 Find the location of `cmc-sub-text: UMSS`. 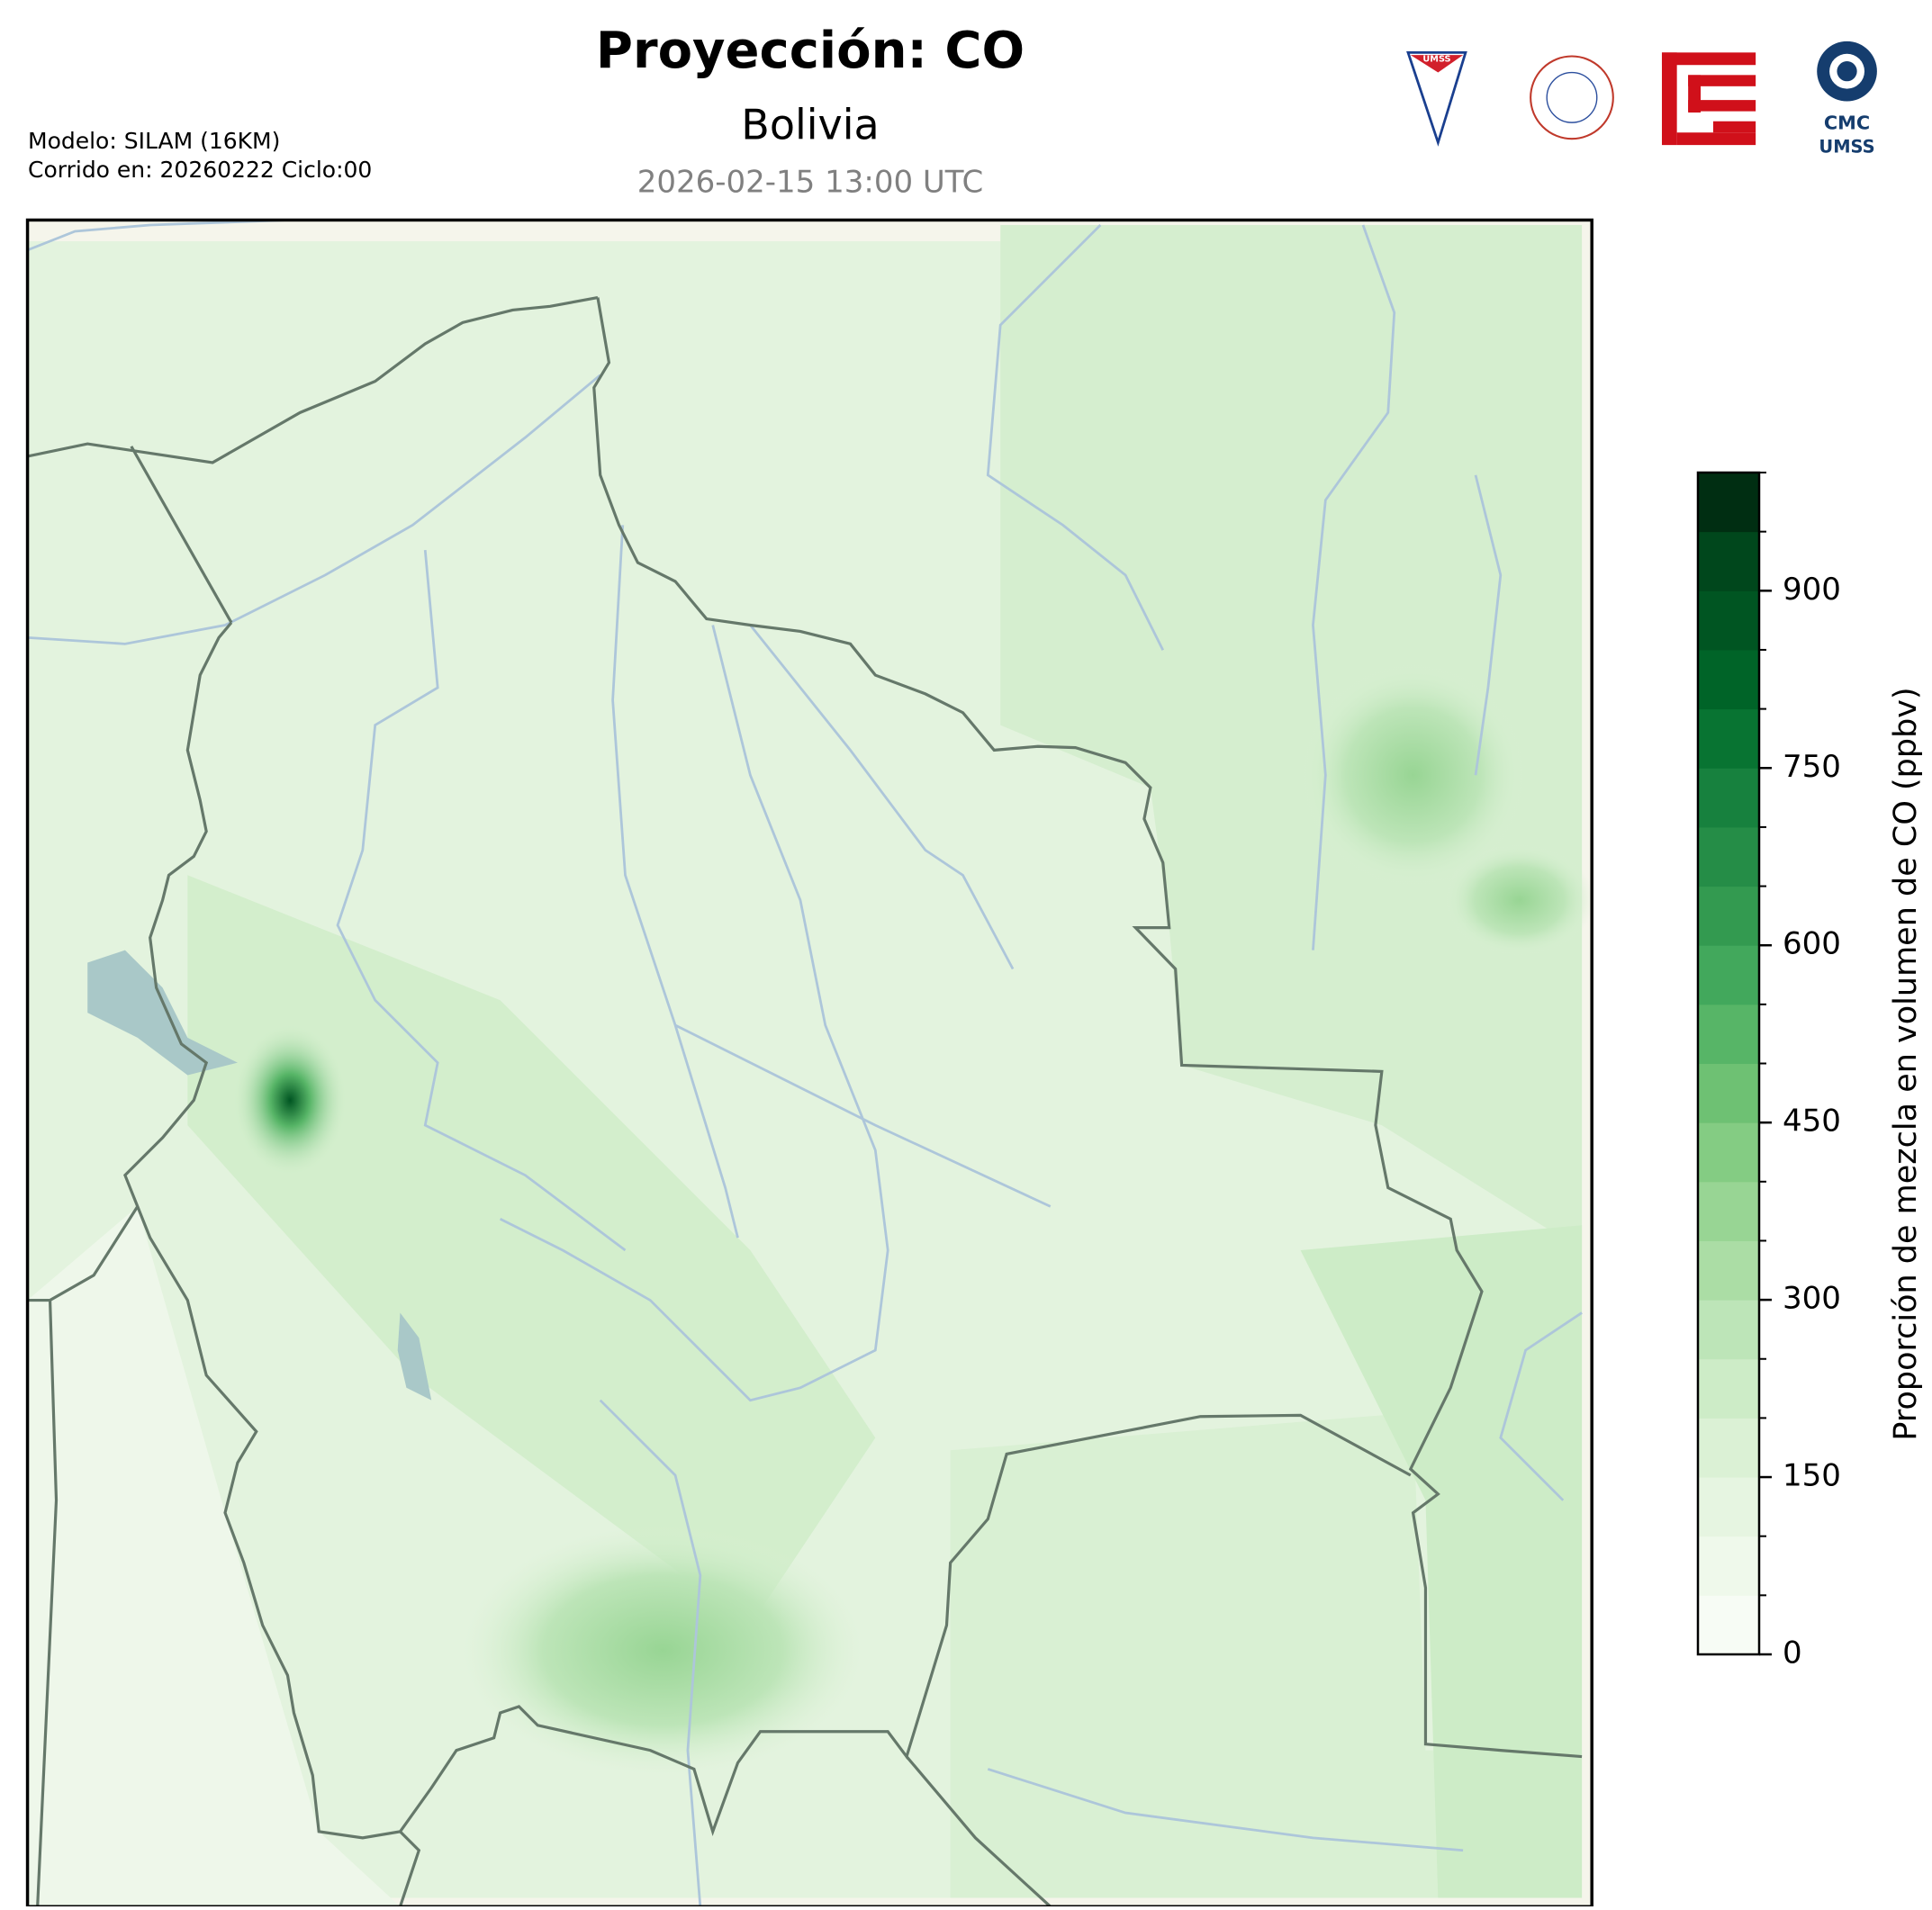

cmc-sub-text: UMSS is located at coordinates (1846, 146).